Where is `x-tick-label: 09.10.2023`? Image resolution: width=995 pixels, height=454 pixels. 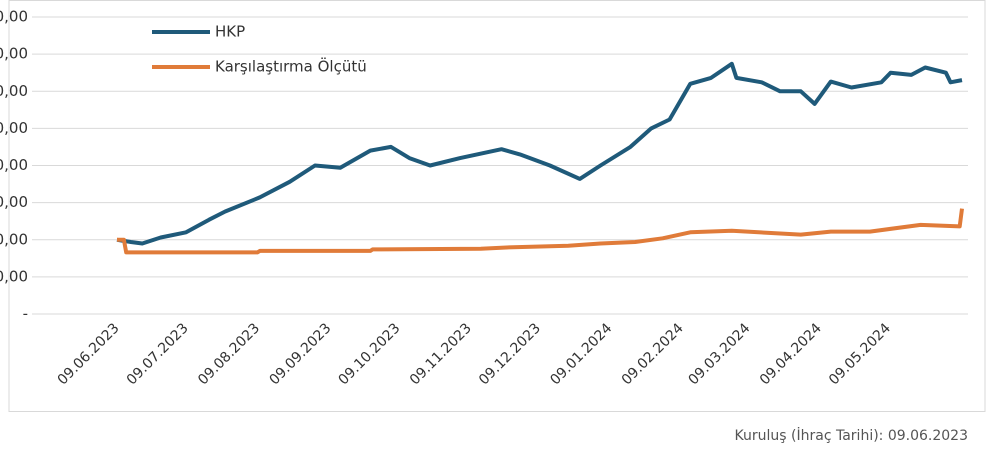 x-tick-label: 09.10.2023 is located at coordinates (370, 354).